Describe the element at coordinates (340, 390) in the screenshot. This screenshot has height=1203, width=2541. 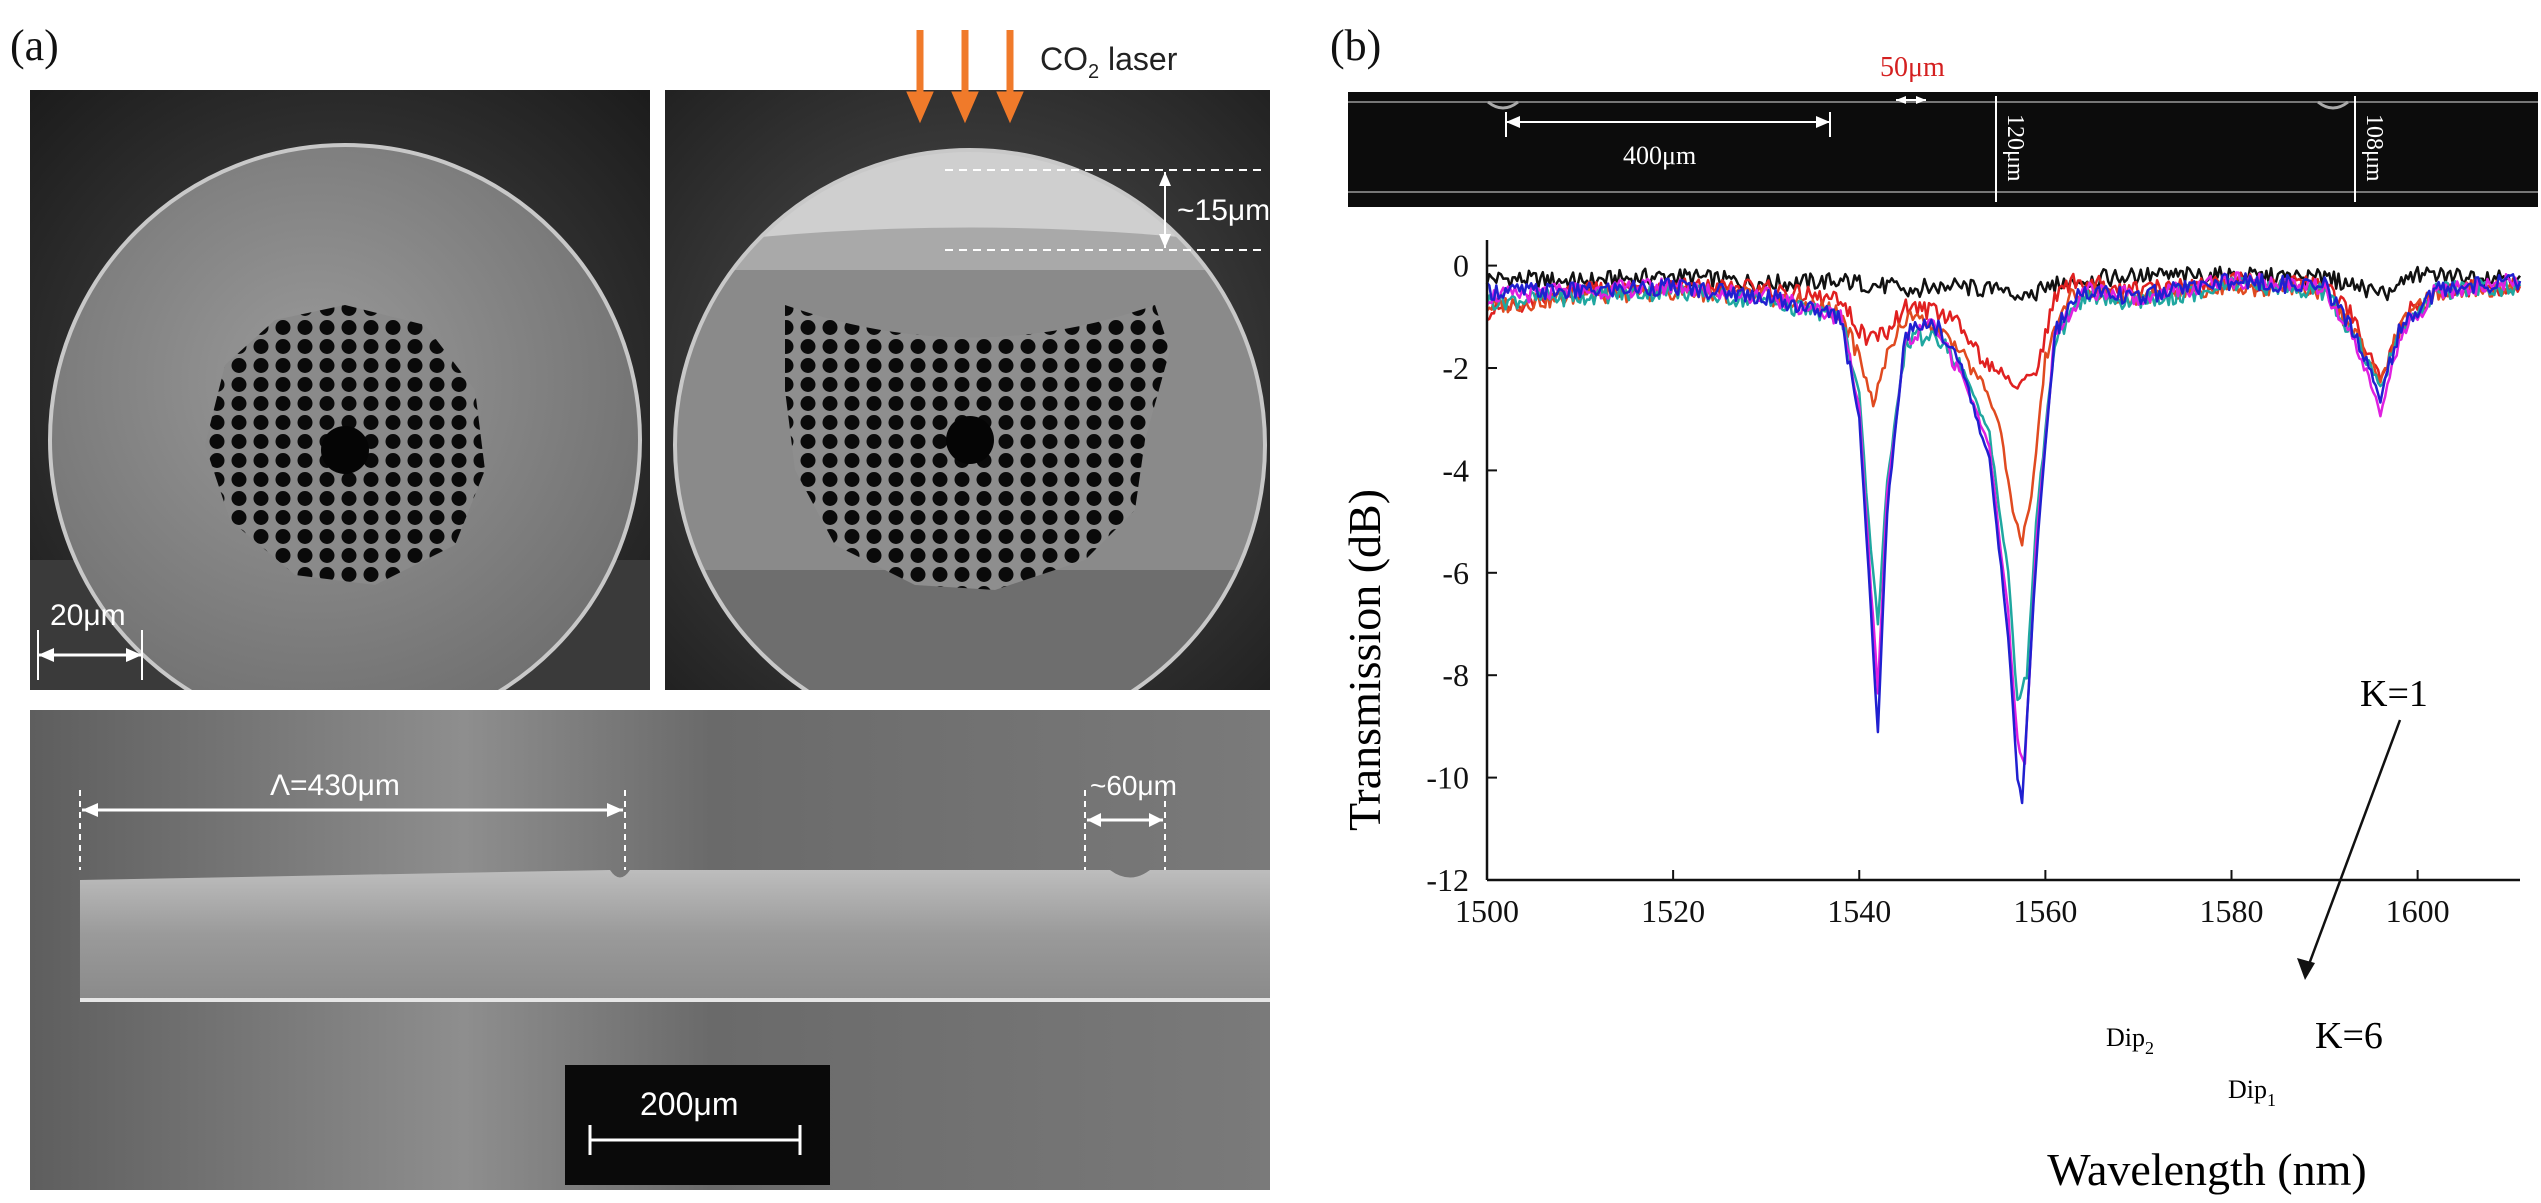
I see `sem-pcf-cross-section: 20μm` at that location.